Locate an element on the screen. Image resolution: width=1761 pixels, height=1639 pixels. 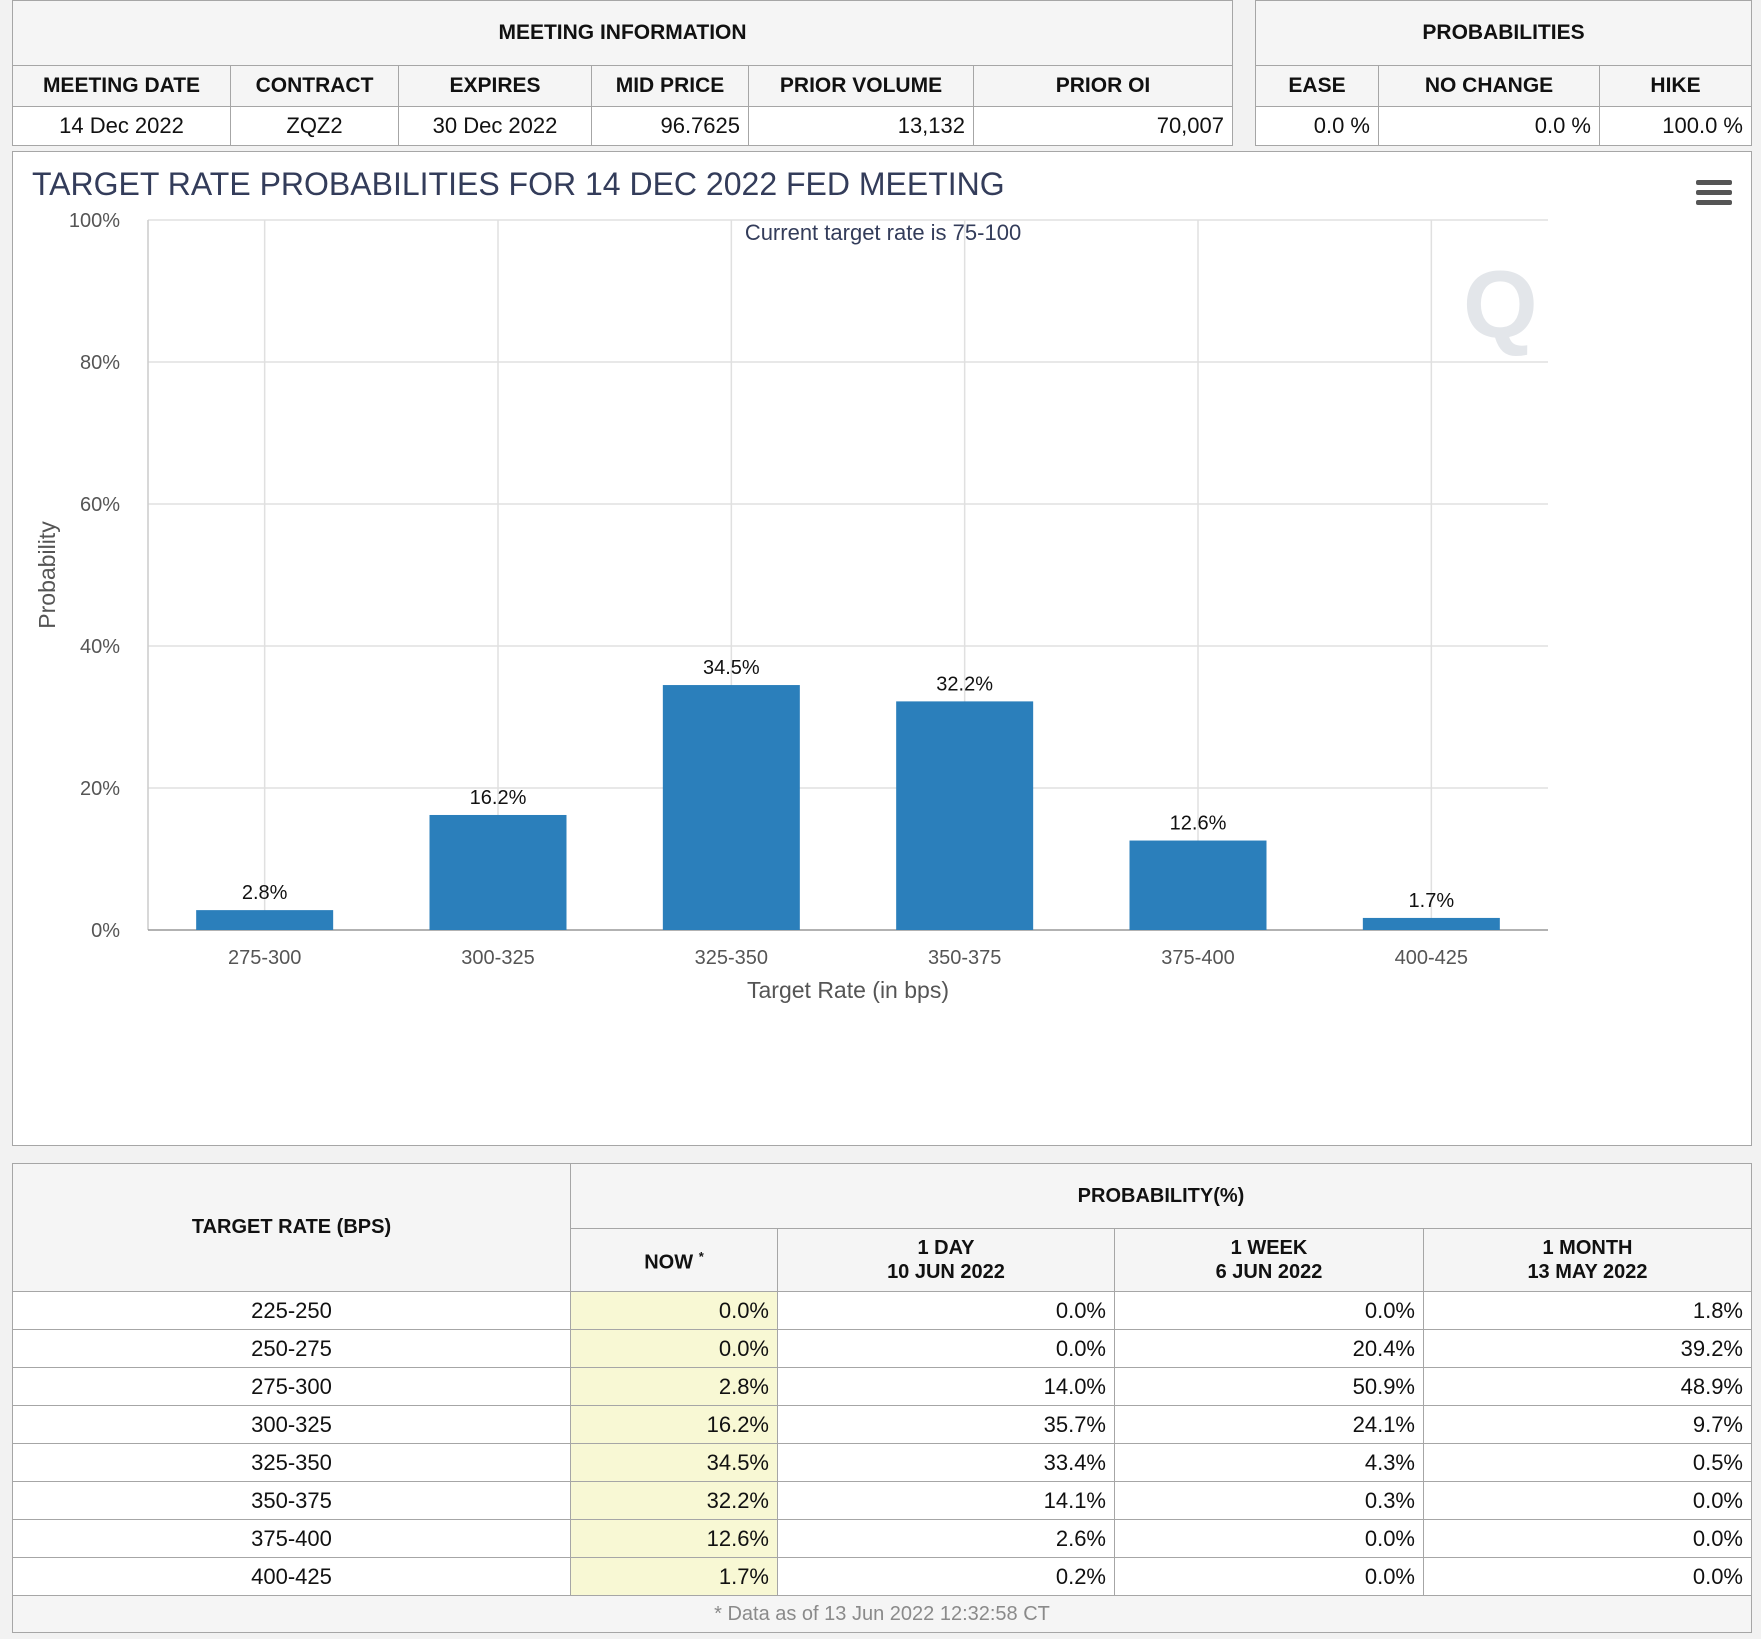
col-contract: CONTRACT is located at coordinates (314, 86).